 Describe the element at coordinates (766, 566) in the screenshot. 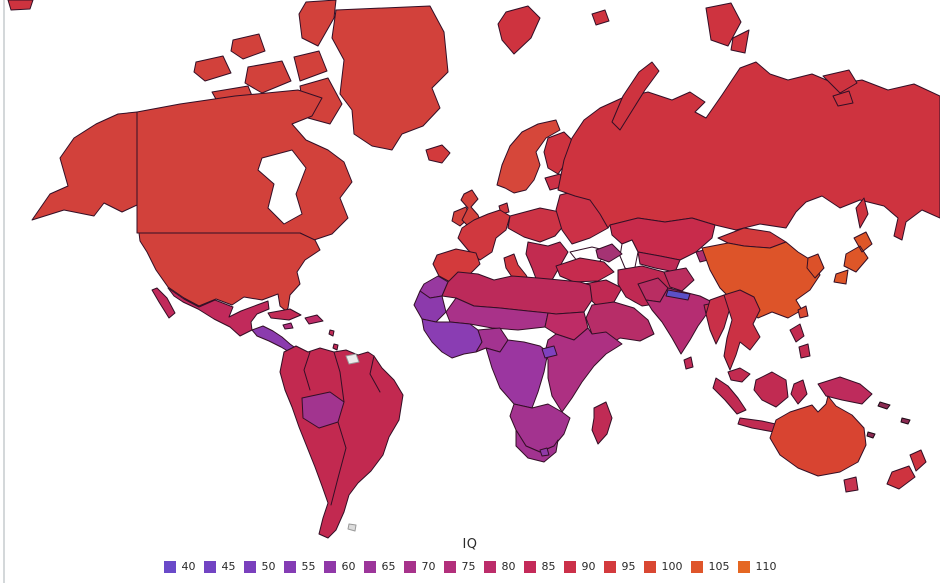

I see `legend-value: 110` at that location.